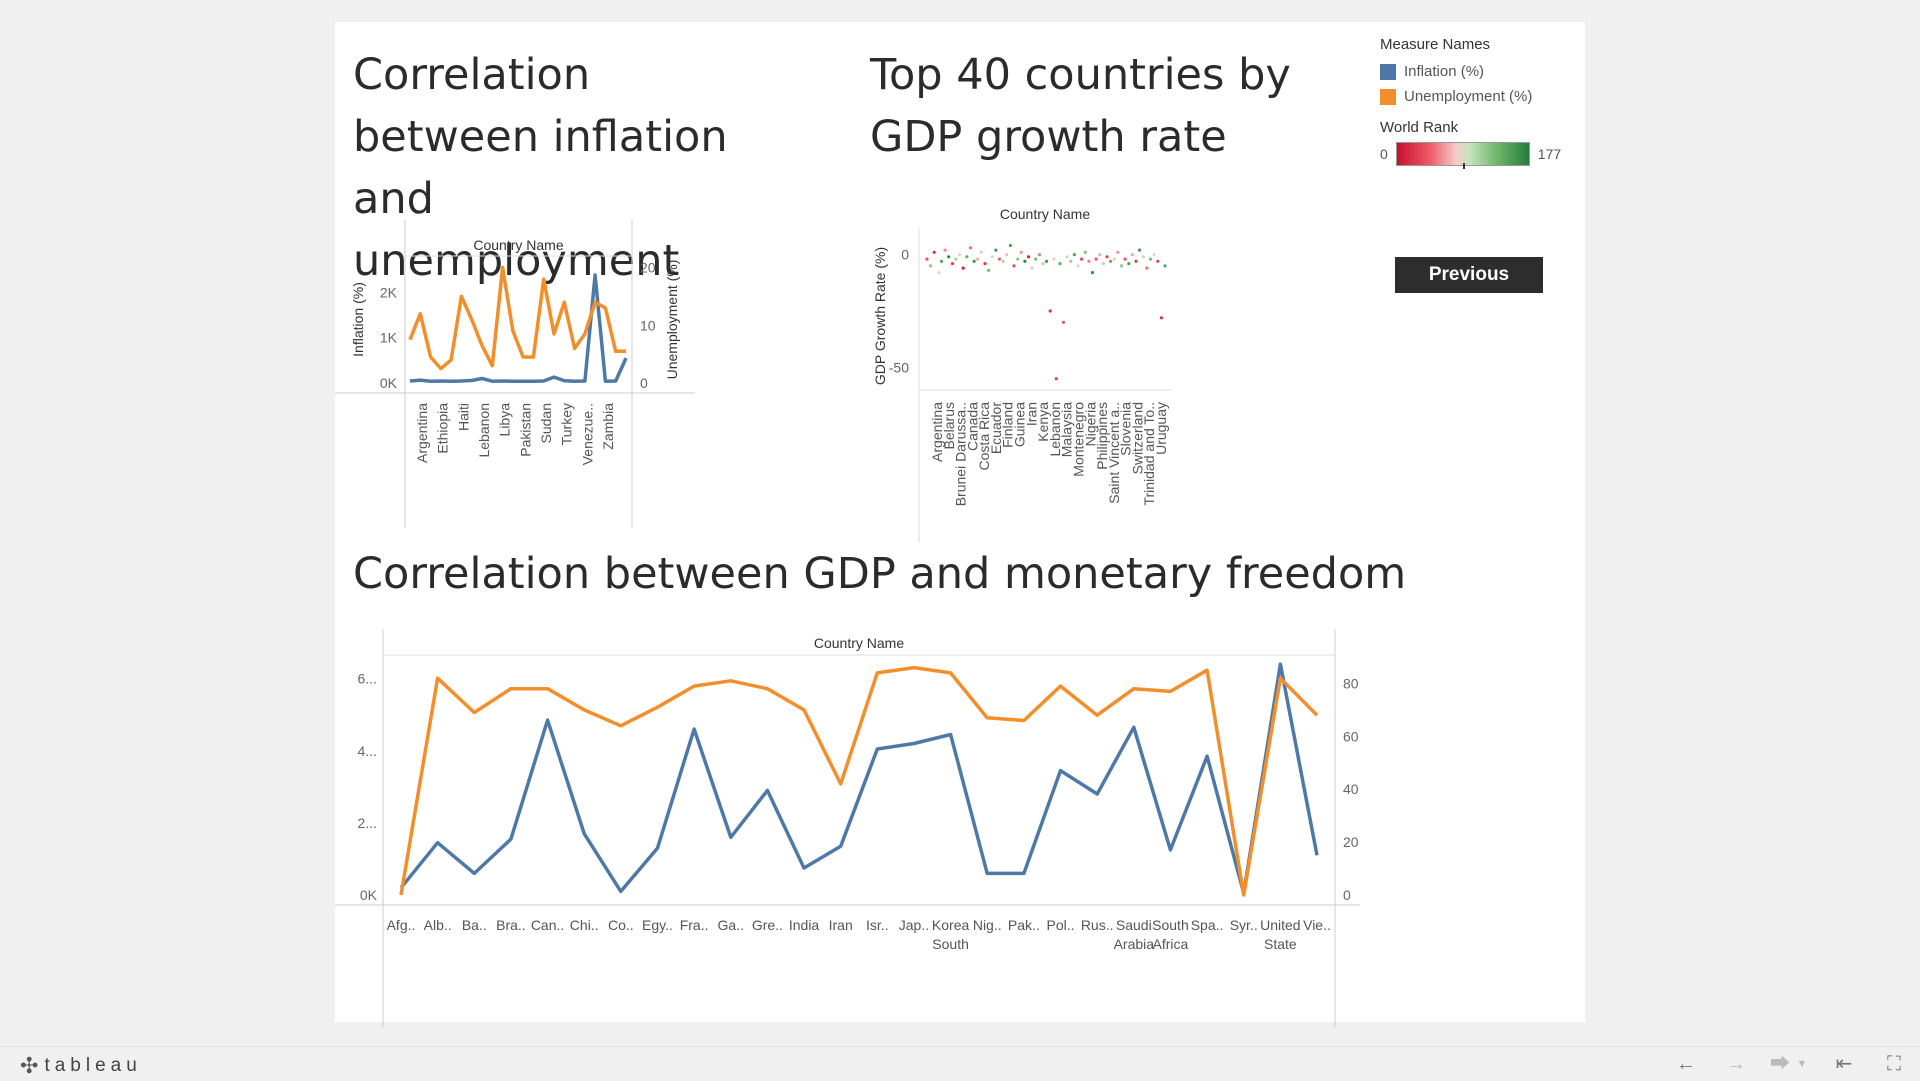 The width and height of the screenshot is (1920, 1081). Describe the element at coordinates (389, 383) in the screenshot. I see `c1-left-tick: 0K` at that location.